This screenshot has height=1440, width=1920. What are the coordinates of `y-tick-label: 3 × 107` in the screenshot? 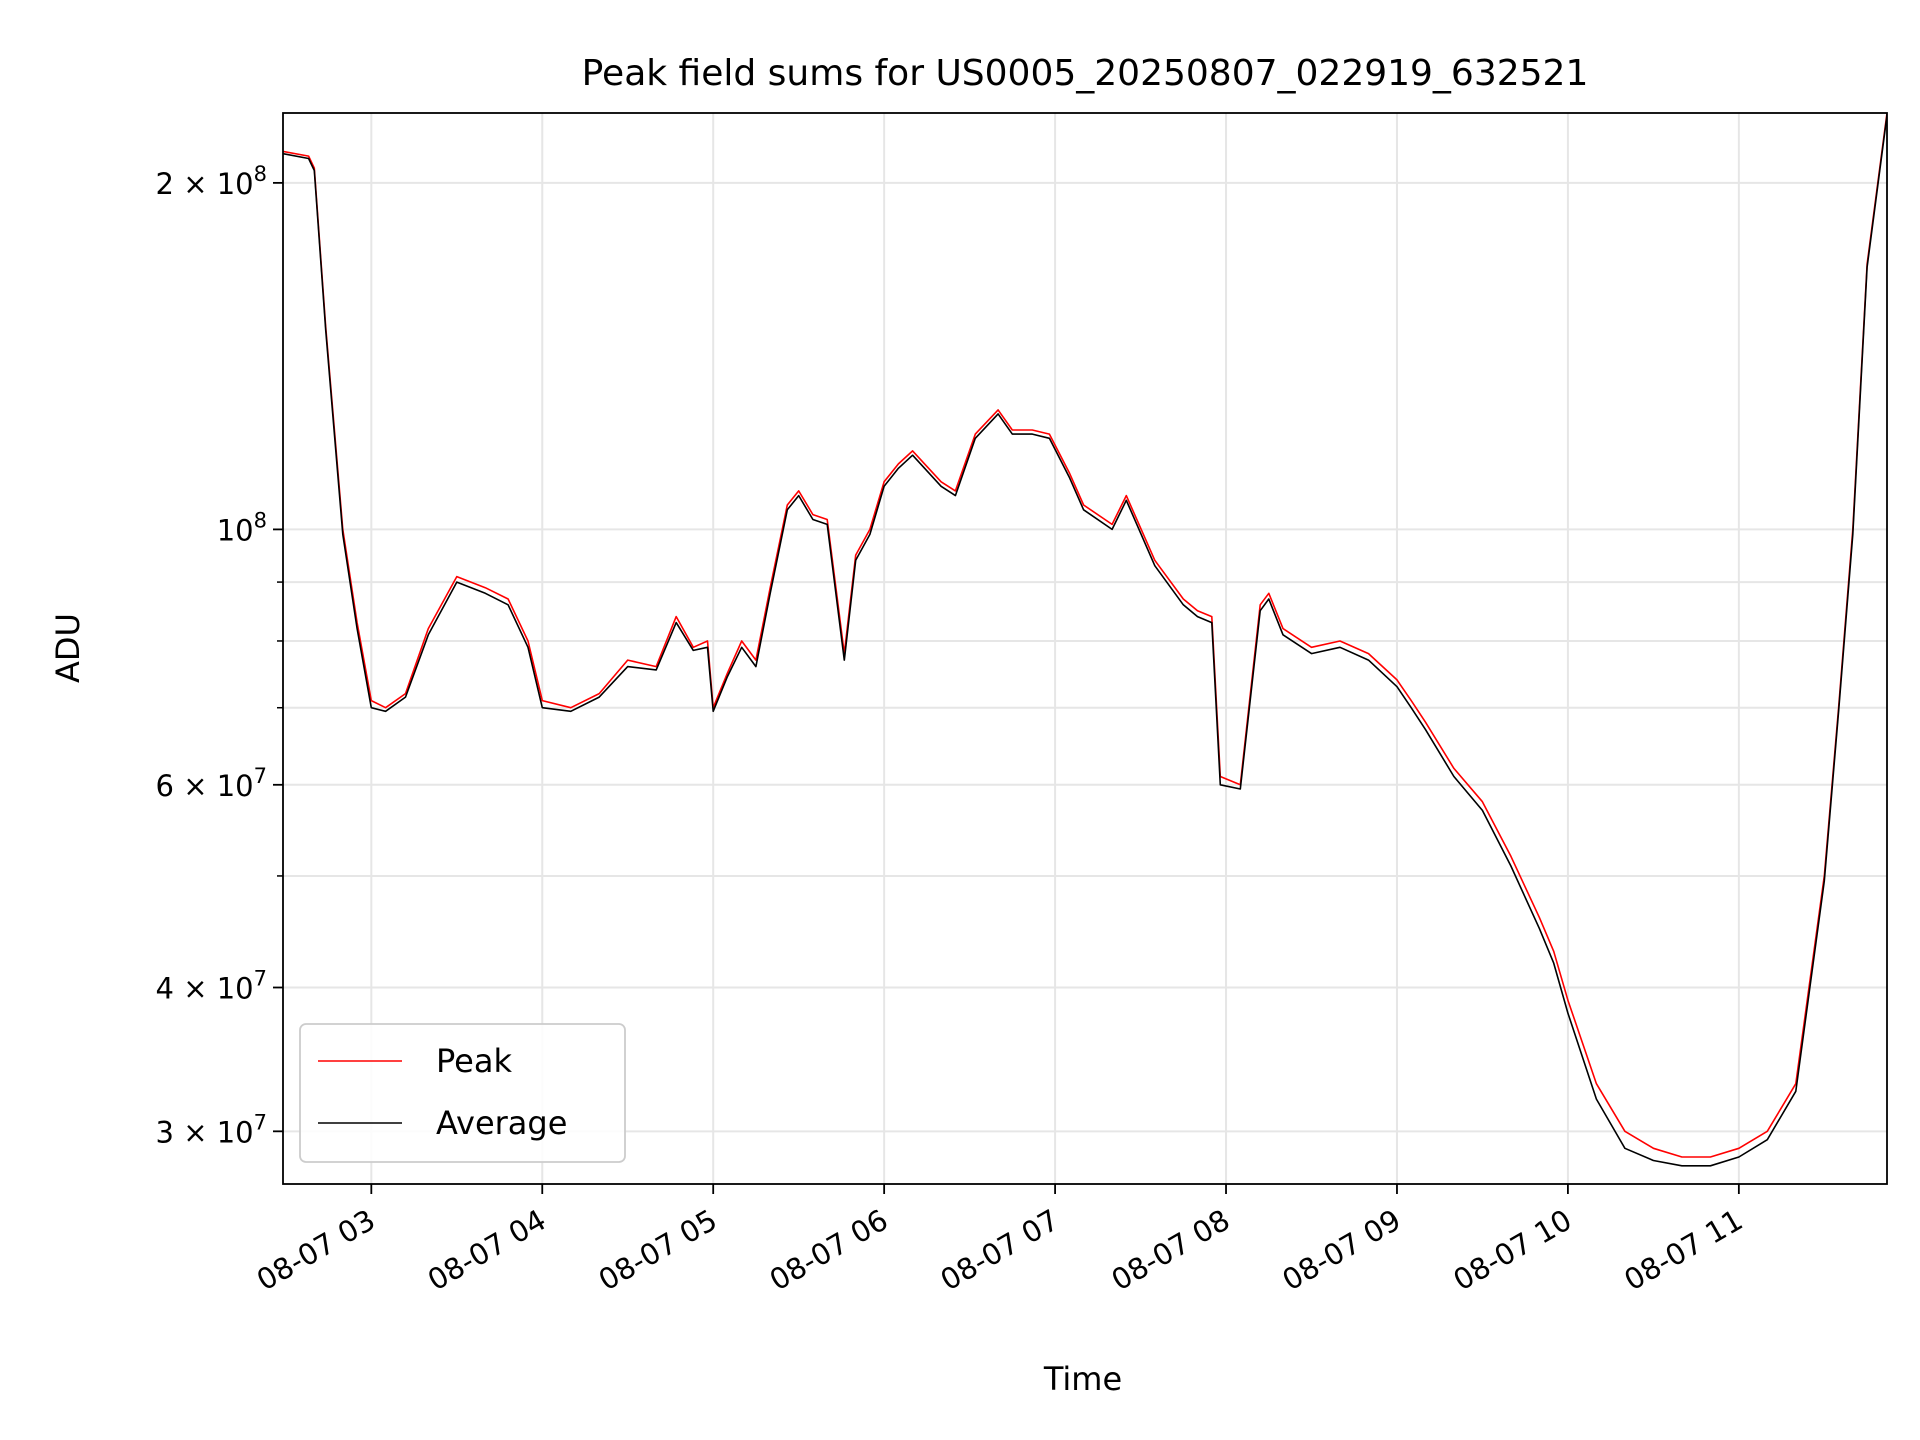 It's located at (211, 1129).